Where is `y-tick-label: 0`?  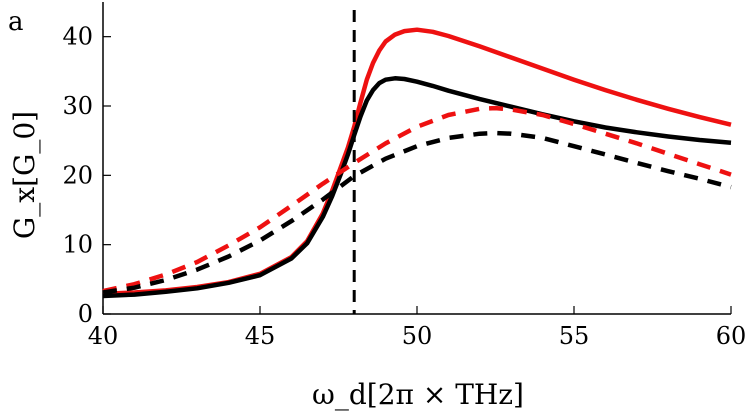 y-tick-label: 0 is located at coordinates (85, 314).